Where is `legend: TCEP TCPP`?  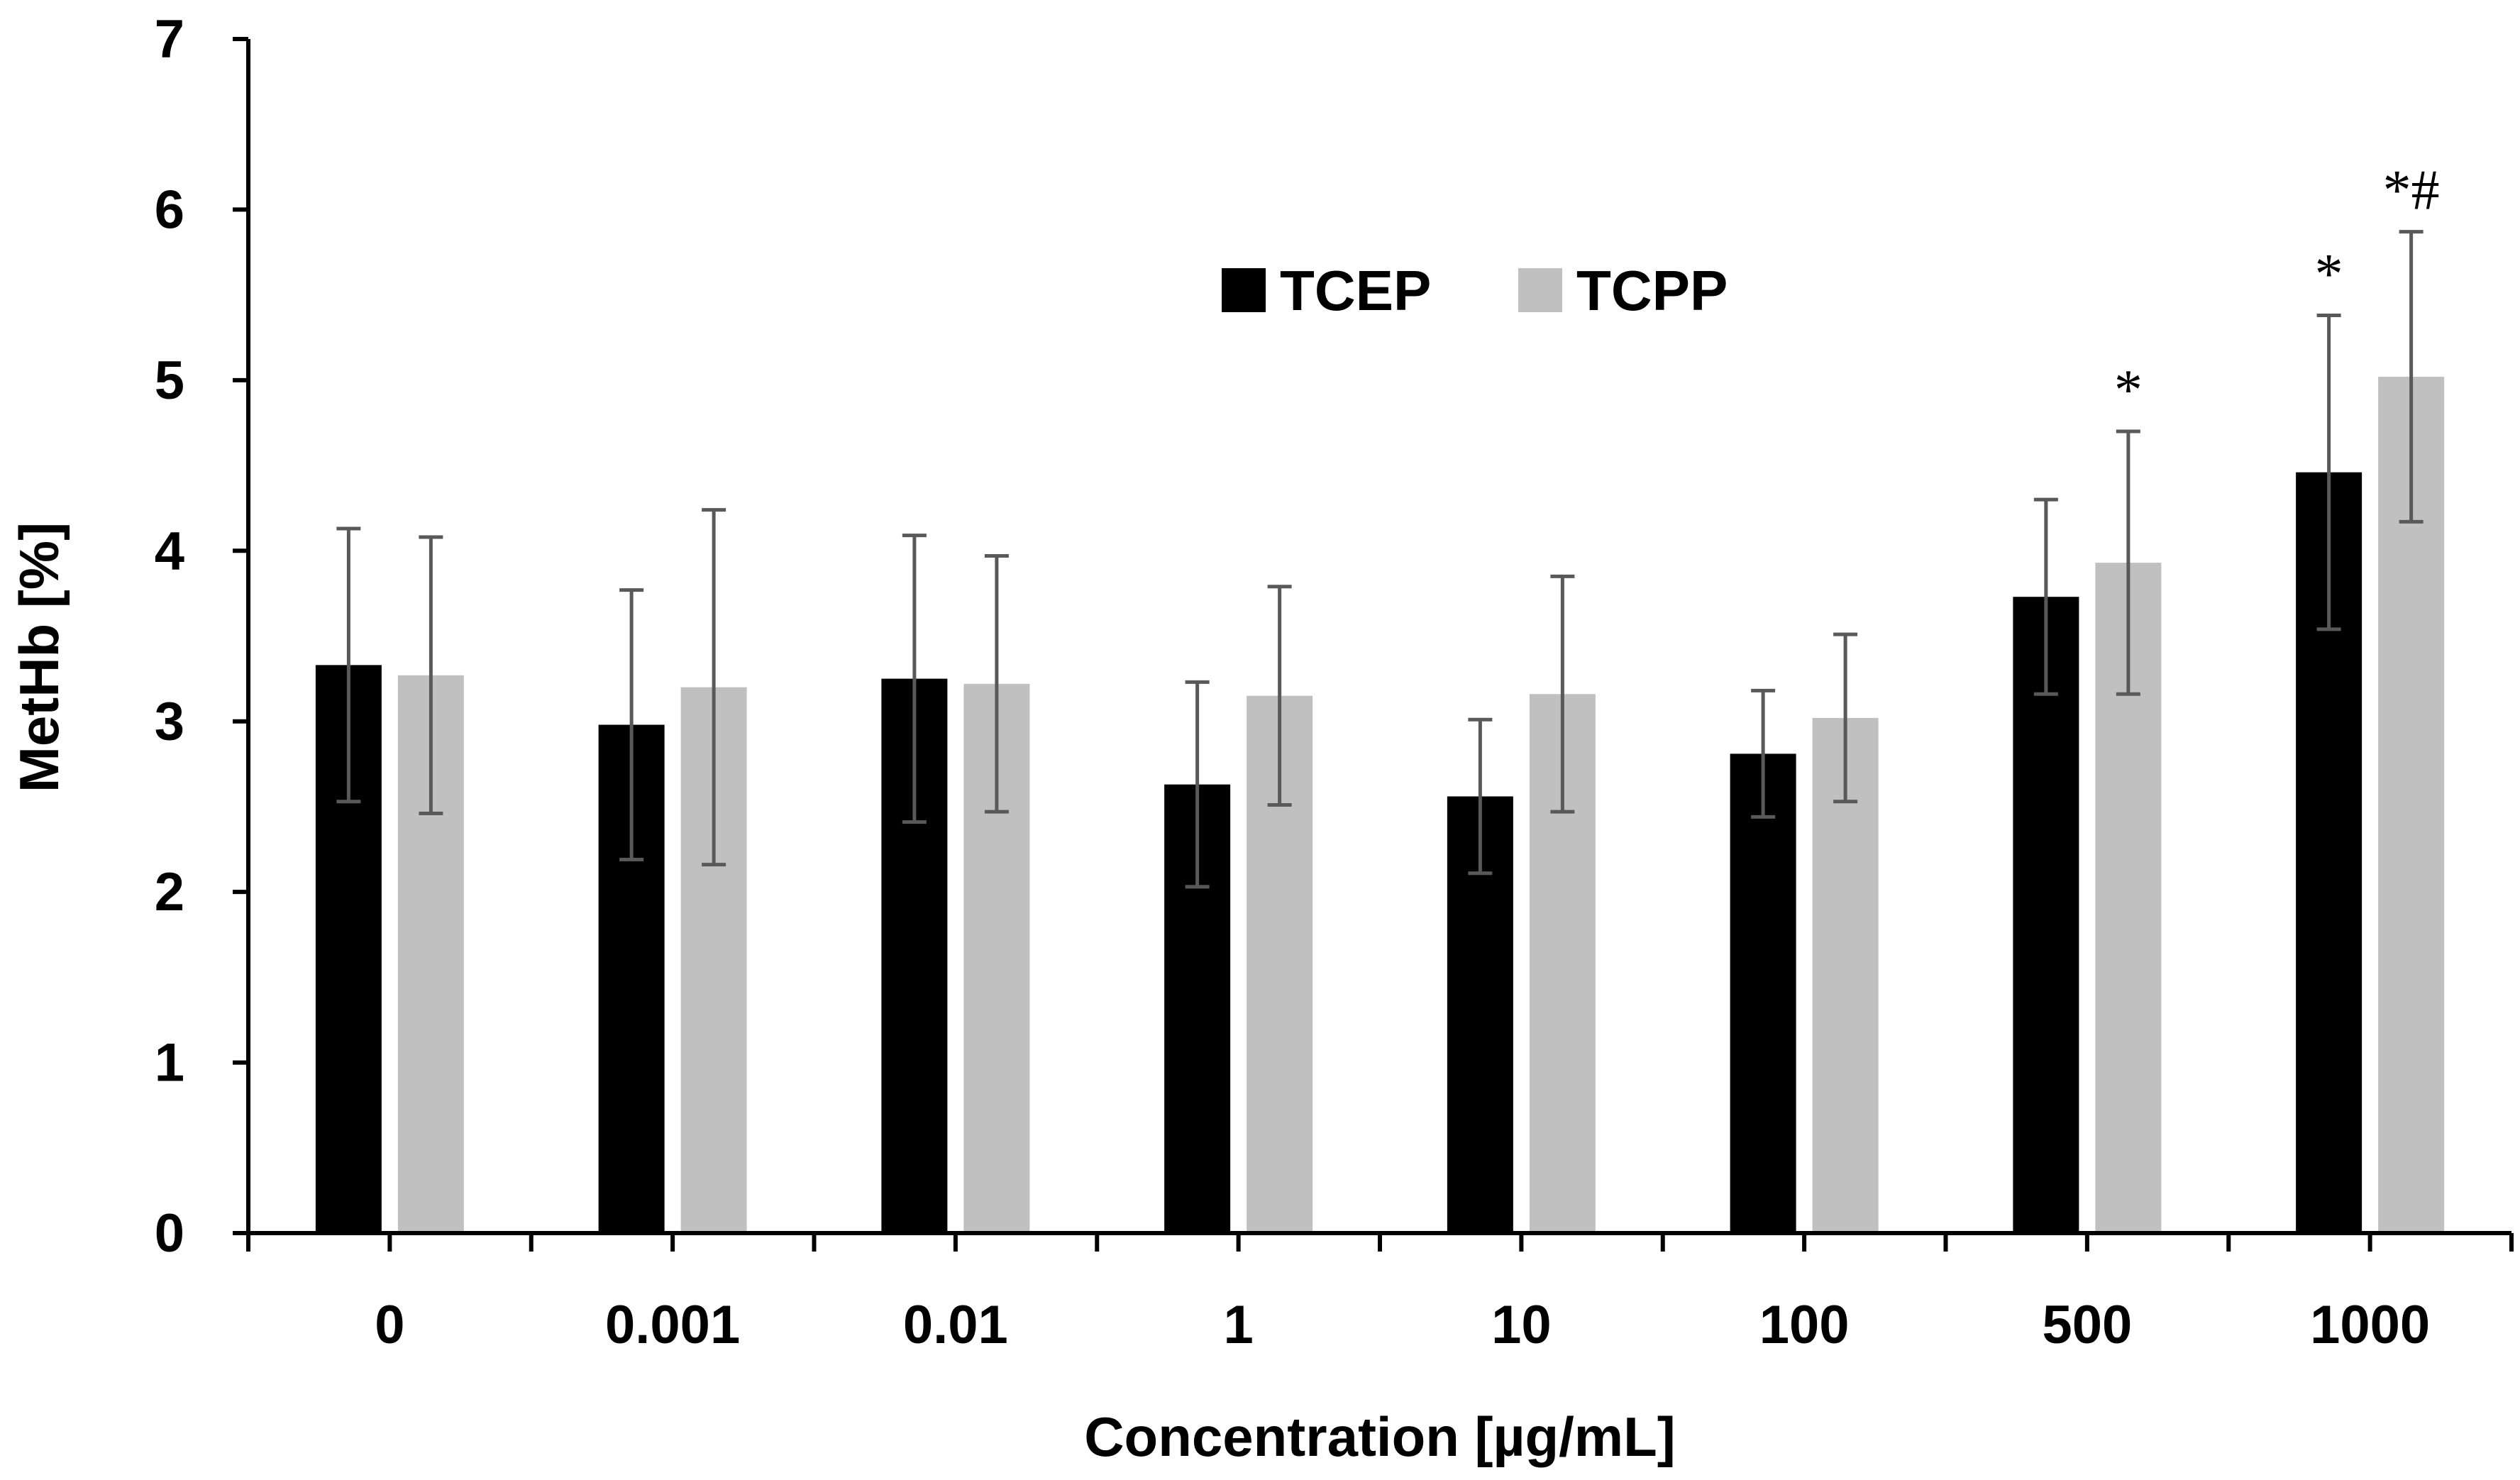
legend: TCEP TCPP is located at coordinates (1475, 290).